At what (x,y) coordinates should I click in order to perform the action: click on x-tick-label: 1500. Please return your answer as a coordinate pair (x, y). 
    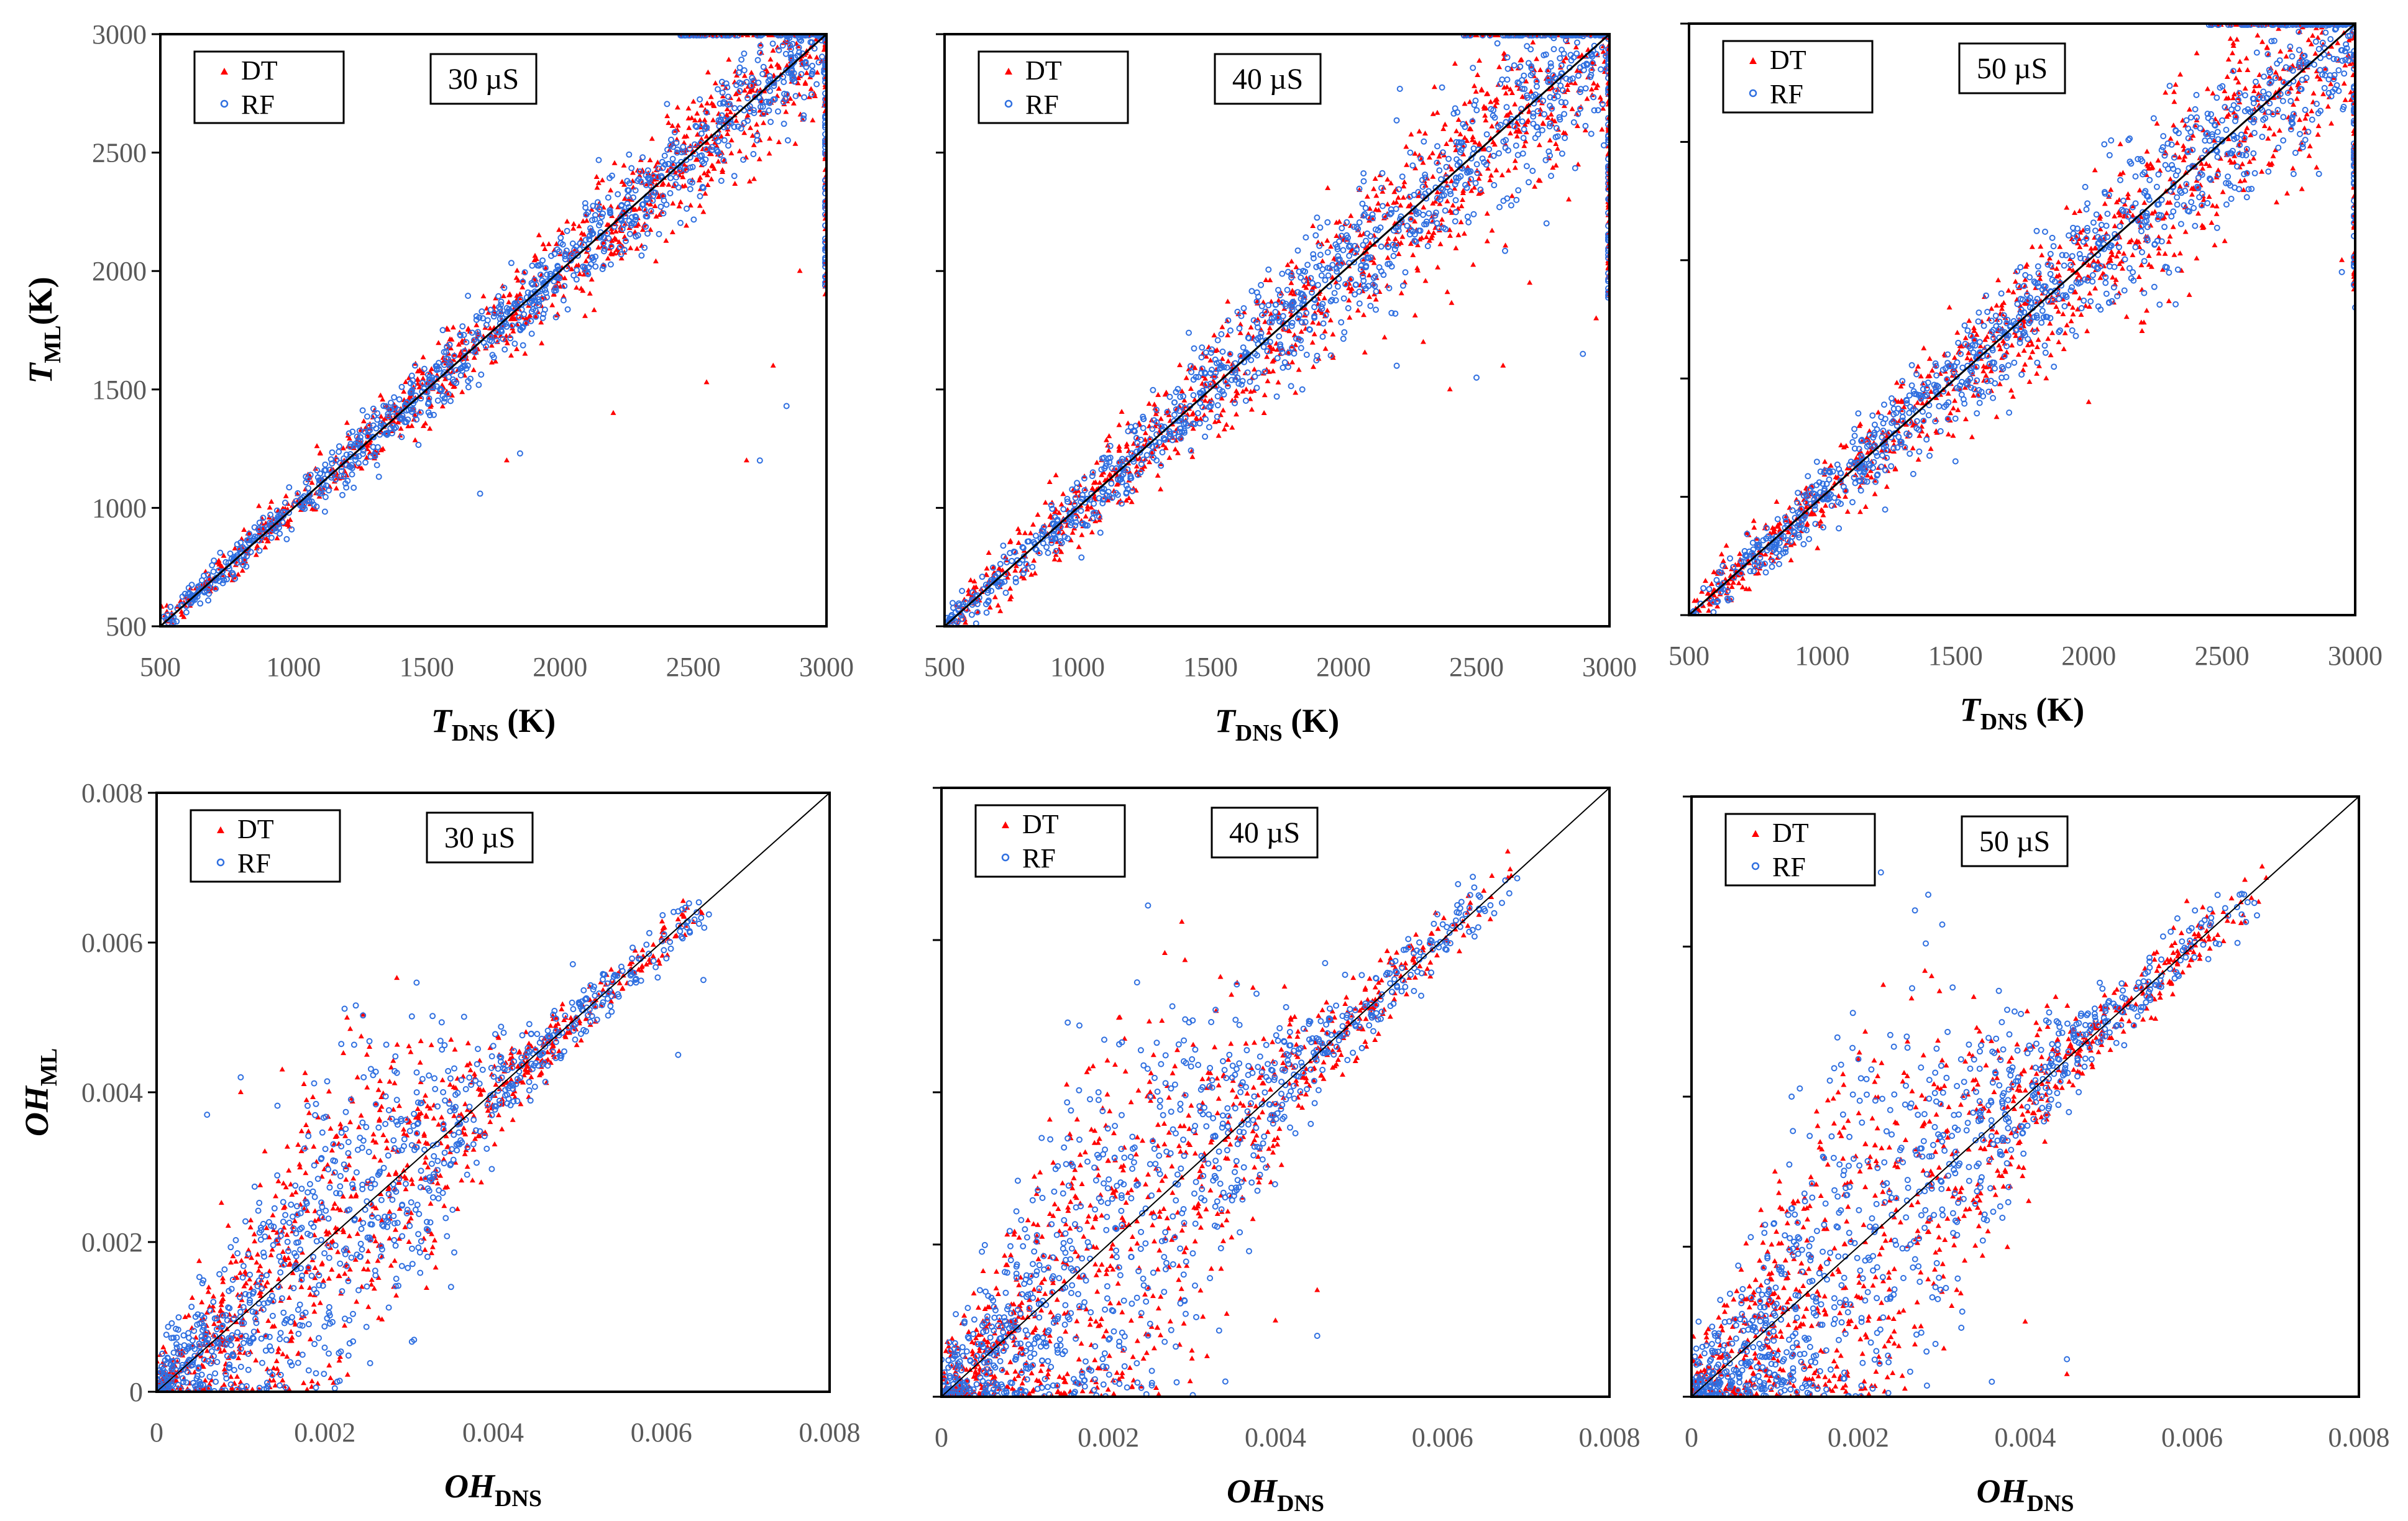
    Looking at the image, I should click on (427, 667).